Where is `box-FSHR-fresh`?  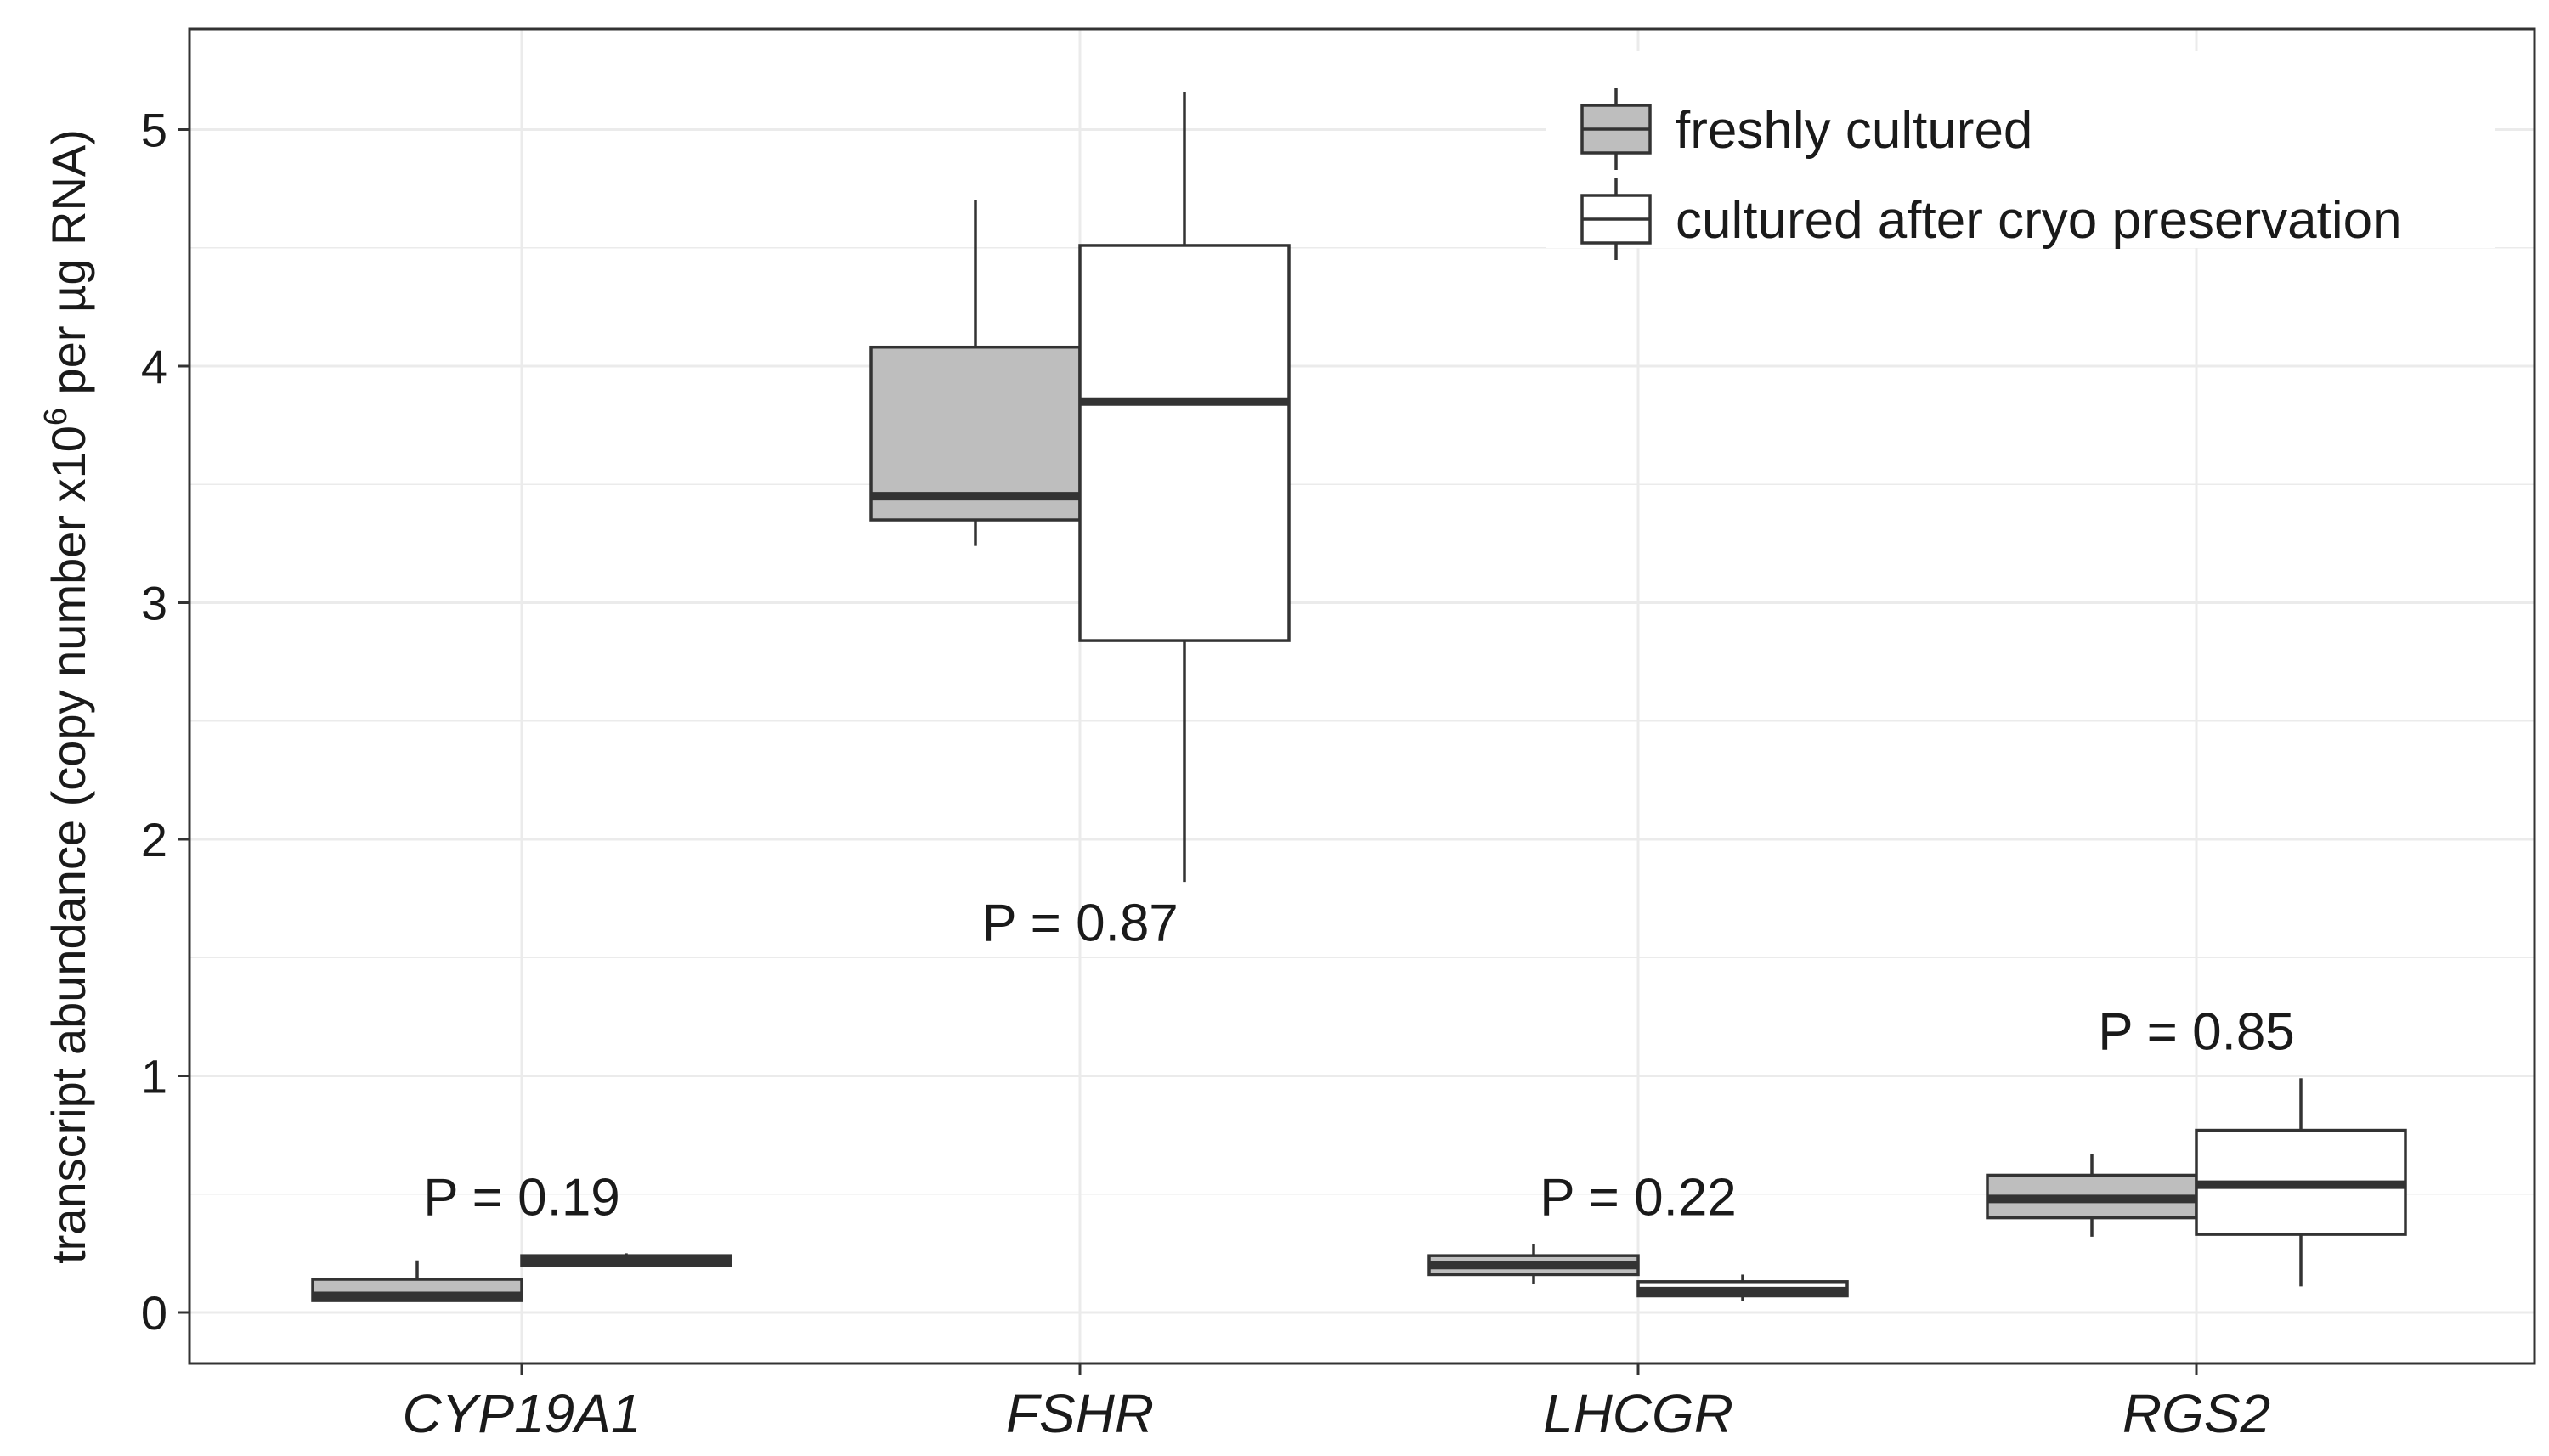
box-FSHR-fresh is located at coordinates (975, 373).